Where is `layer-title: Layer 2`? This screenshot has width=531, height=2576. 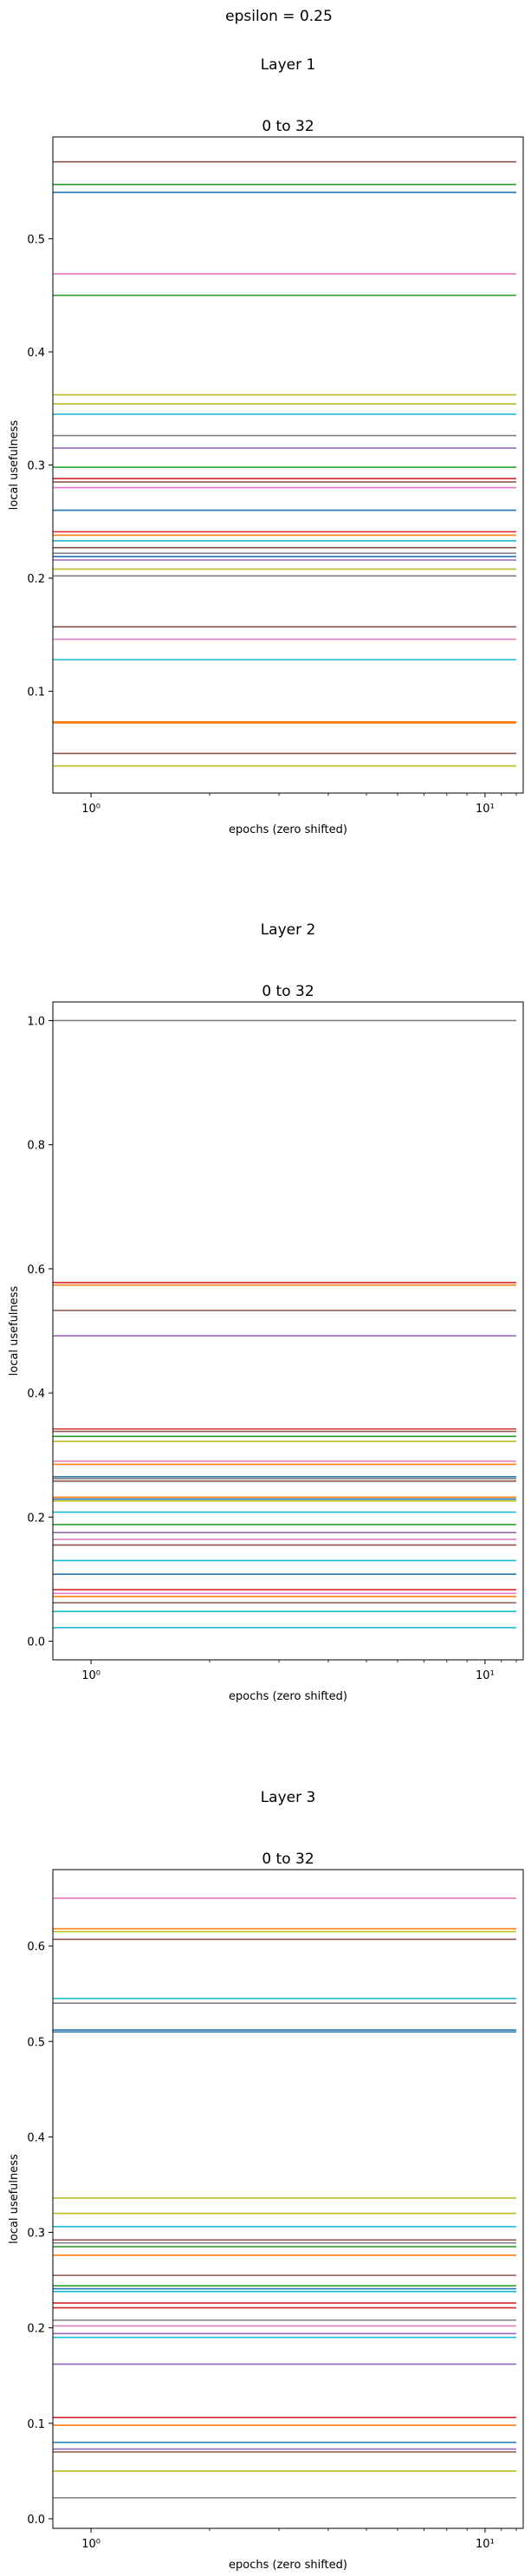 layer-title: Layer 2 is located at coordinates (289, 930).